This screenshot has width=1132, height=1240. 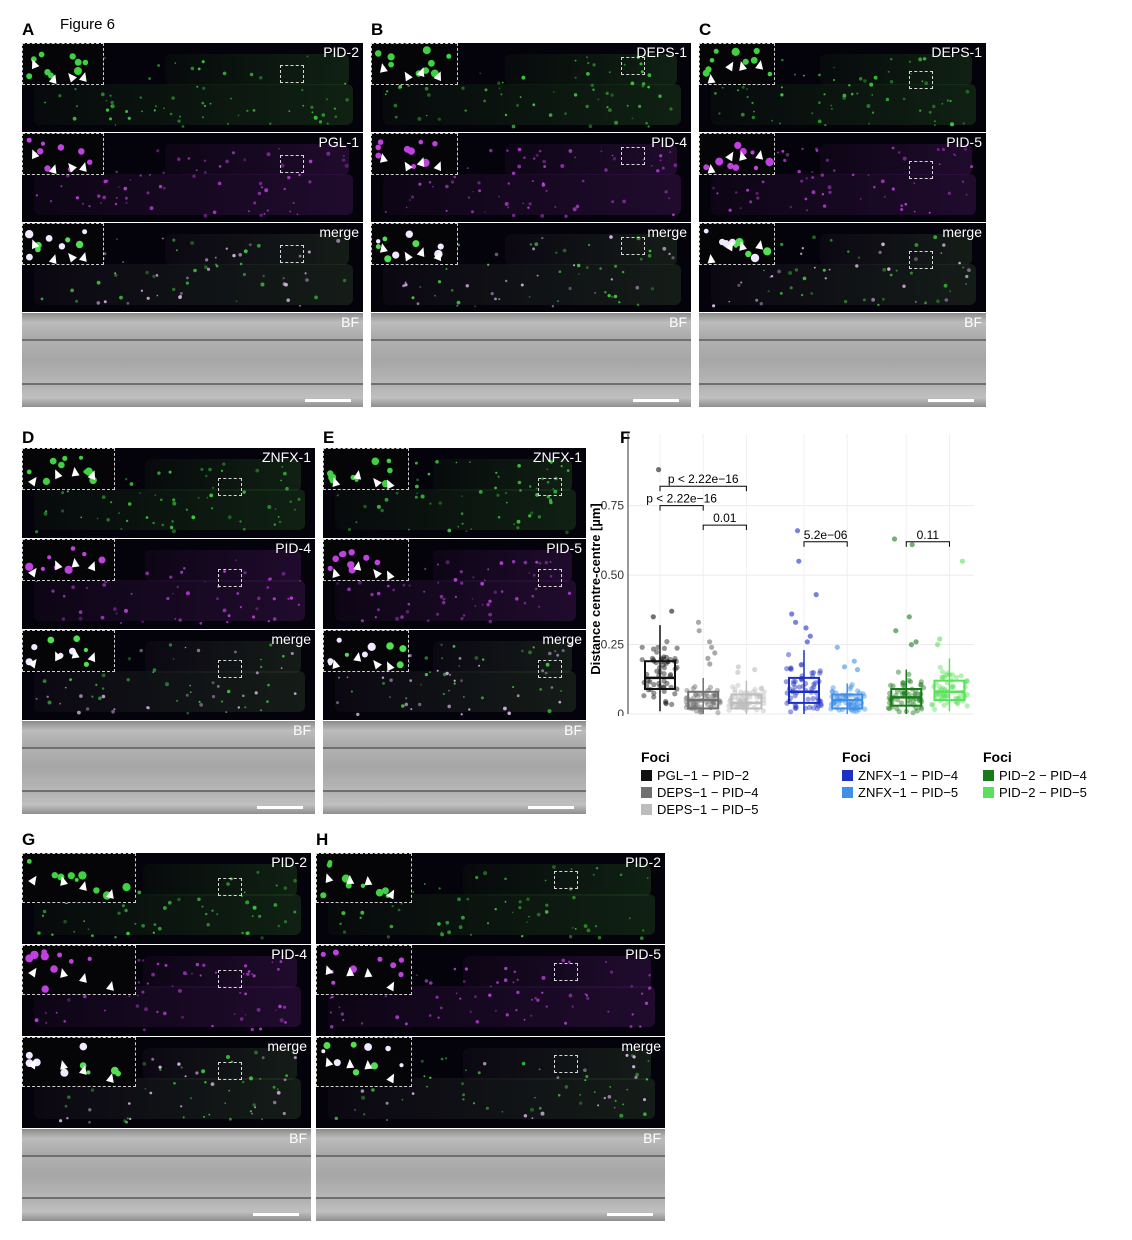 What do you see at coordinates (557, 457) in the screenshot?
I see `channel-label: ZNFX-1` at bounding box center [557, 457].